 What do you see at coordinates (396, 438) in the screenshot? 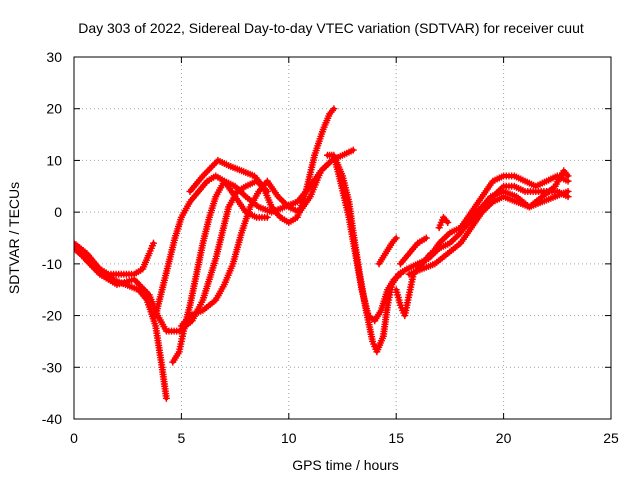
I see `x-tick-label: 15` at bounding box center [396, 438].